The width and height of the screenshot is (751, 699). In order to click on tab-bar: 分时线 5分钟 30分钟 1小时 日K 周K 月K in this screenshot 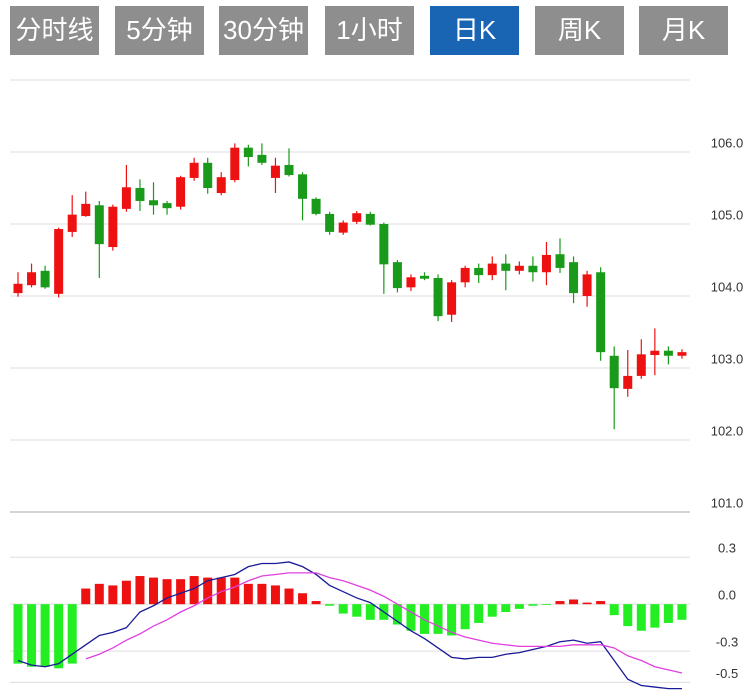, I will do `click(375, 30)`.